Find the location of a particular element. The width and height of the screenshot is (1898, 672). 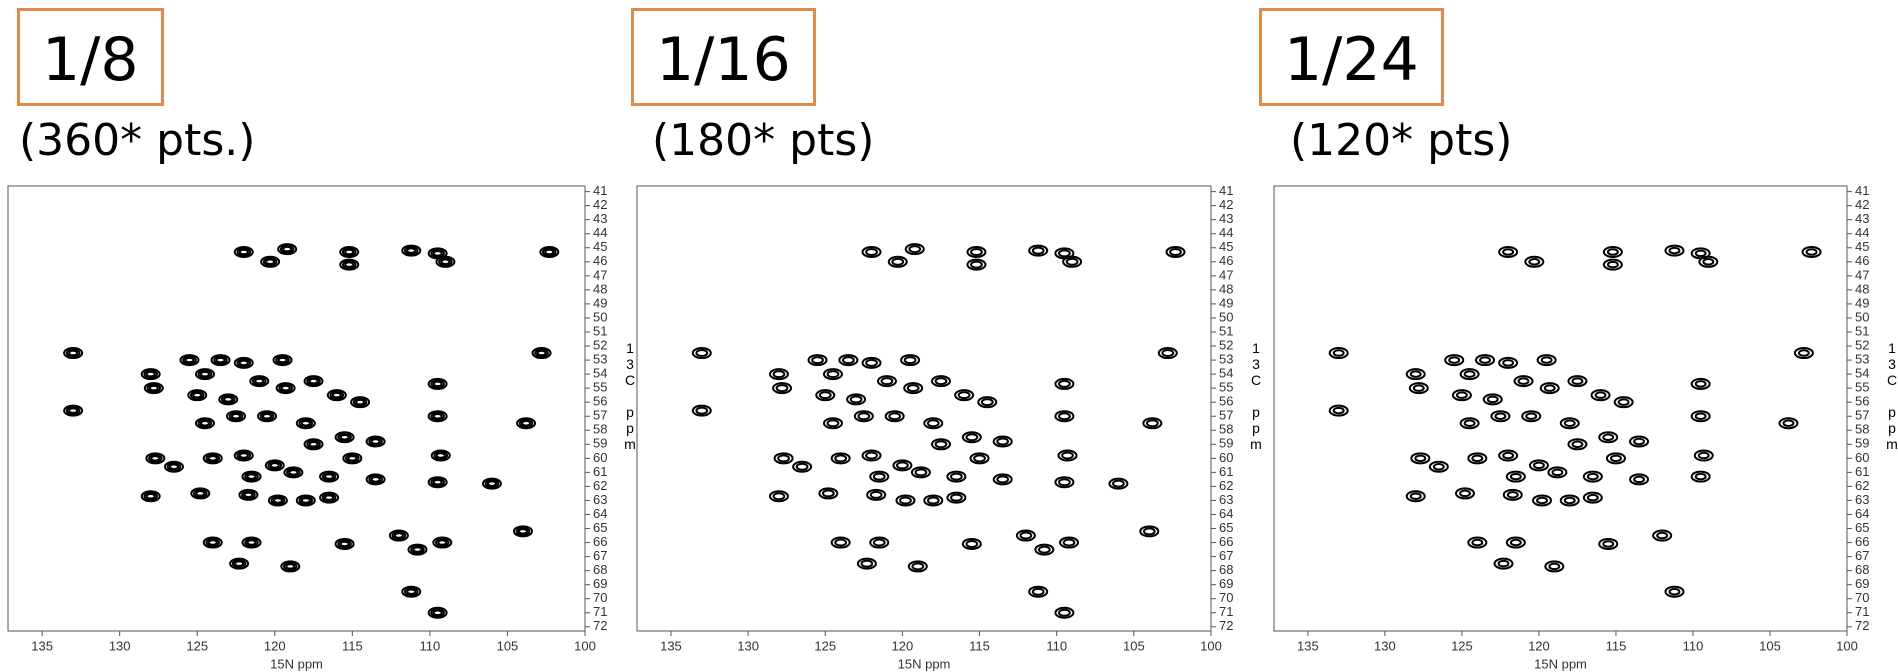

y-tick-label: 56 is located at coordinates (1226, 401).